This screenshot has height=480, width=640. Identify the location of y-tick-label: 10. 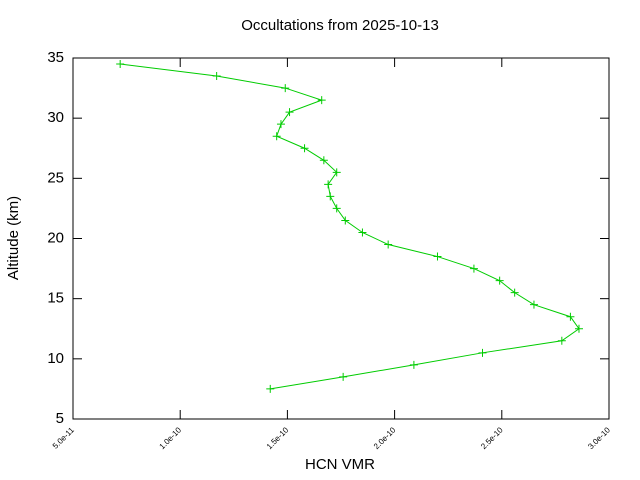
(55, 358).